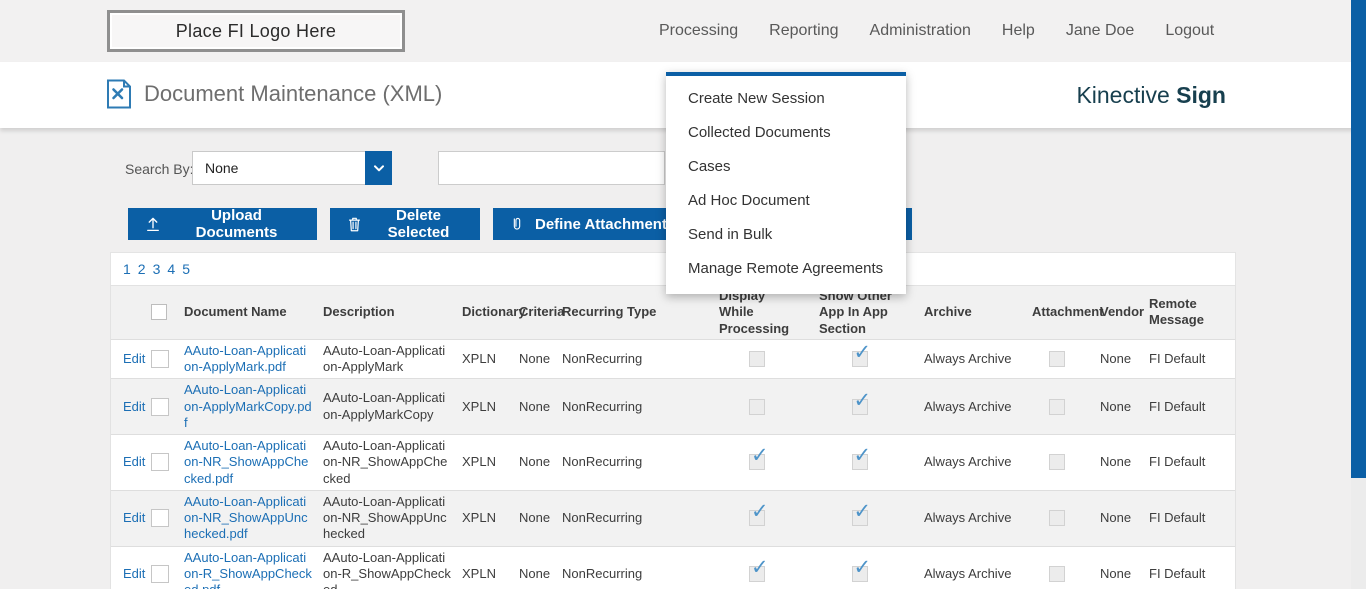 Image resolution: width=1366 pixels, height=589 pixels. Describe the element at coordinates (171, 269) in the screenshot. I see `page-link-4: 4` at that location.